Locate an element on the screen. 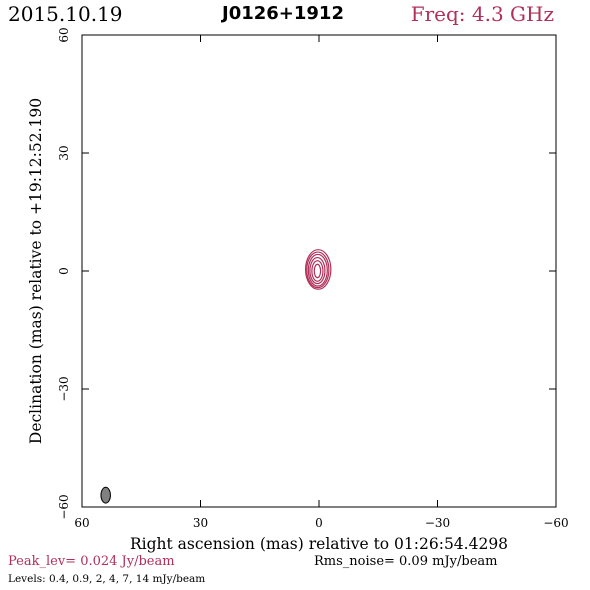 This screenshot has height=590, width=590. x-tick-label: −60 is located at coordinates (555, 523).